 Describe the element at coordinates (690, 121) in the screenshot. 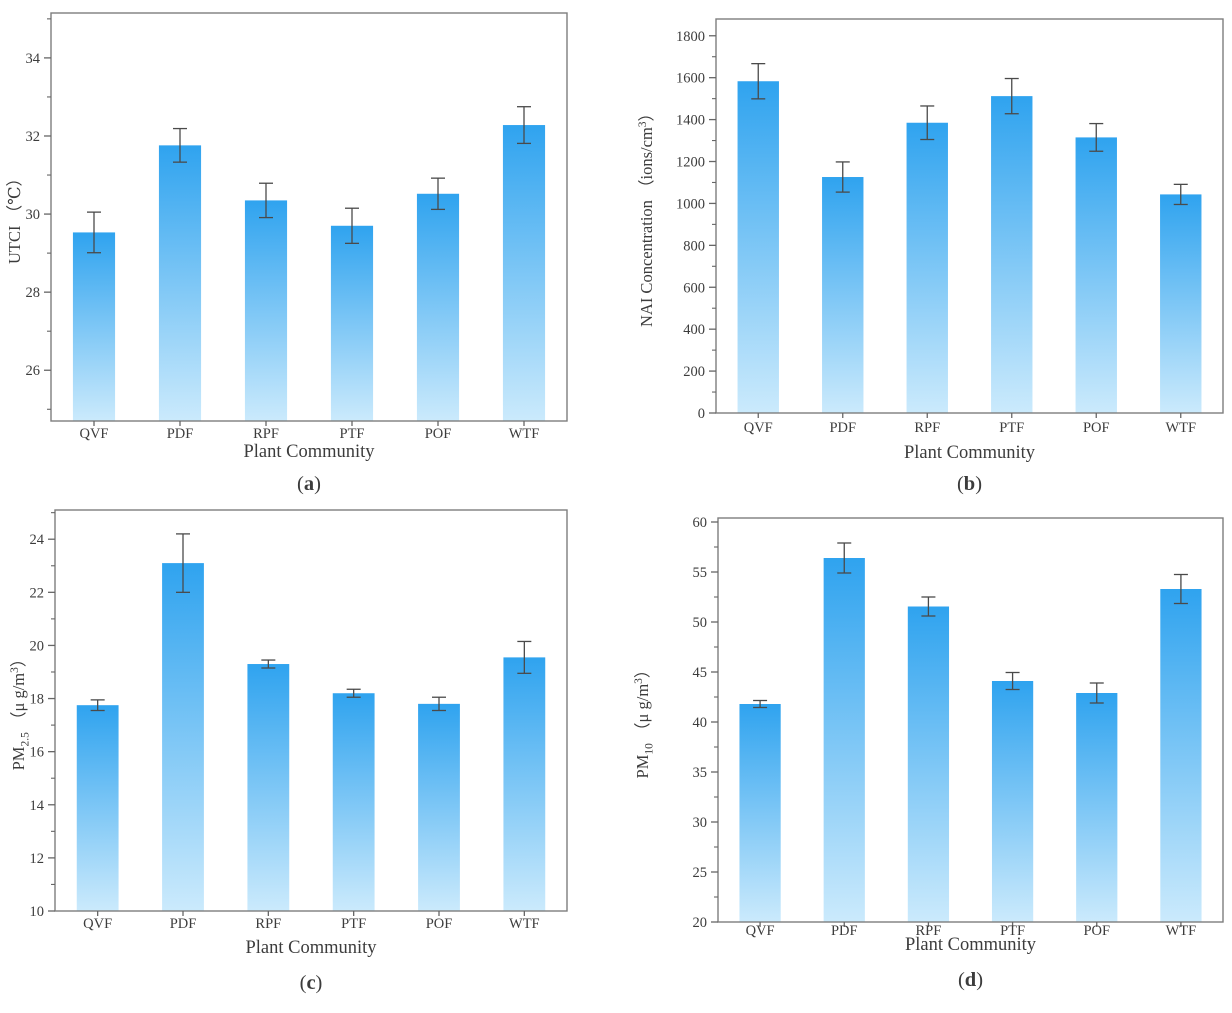

I see `y-tick-label: 1400` at that location.